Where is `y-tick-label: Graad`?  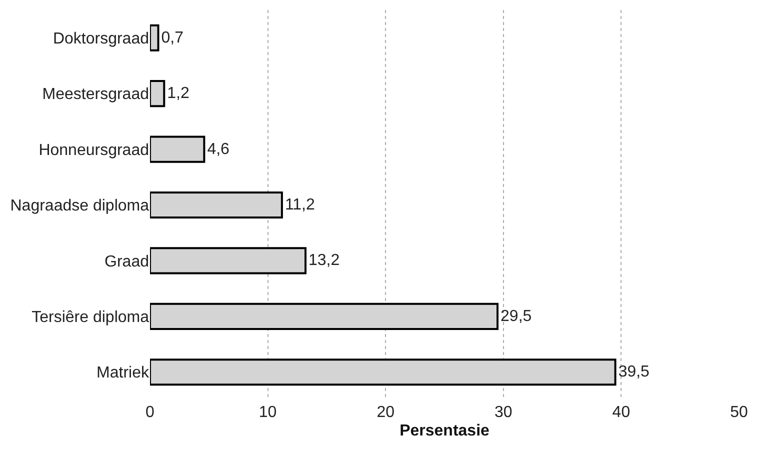
y-tick-label: Graad is located at coordinates (126, 261).